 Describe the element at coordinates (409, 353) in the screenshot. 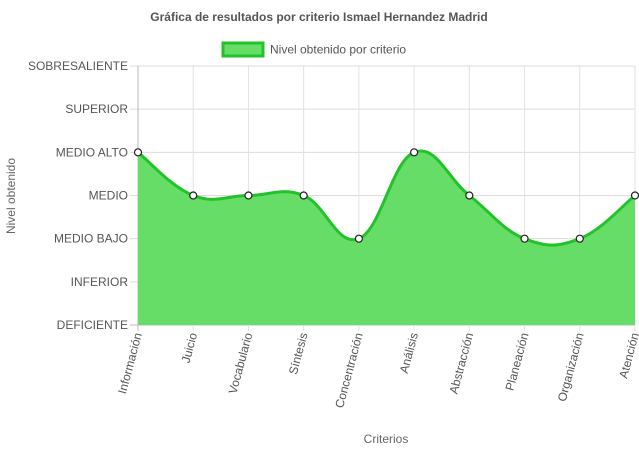

I see `x-tick-label: Análisis` at that location.